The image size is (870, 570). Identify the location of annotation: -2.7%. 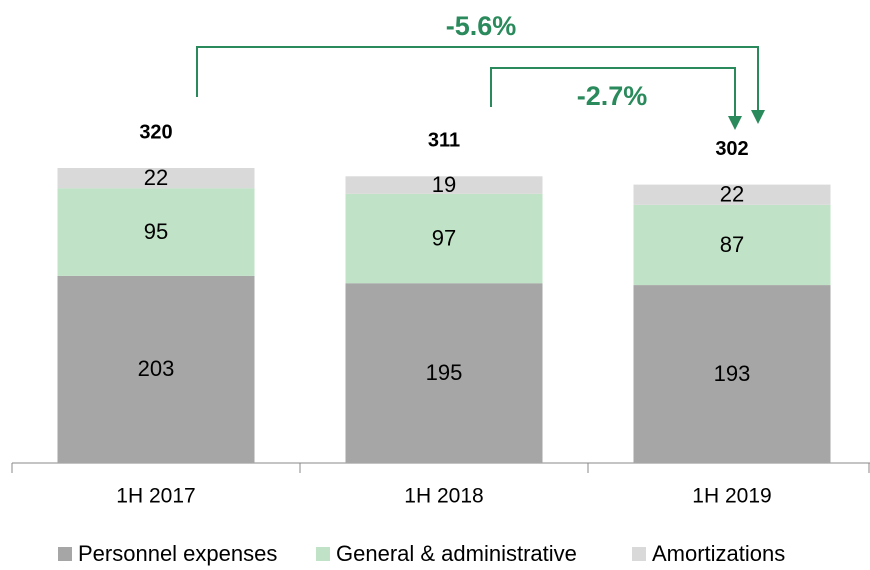
(612, 96).